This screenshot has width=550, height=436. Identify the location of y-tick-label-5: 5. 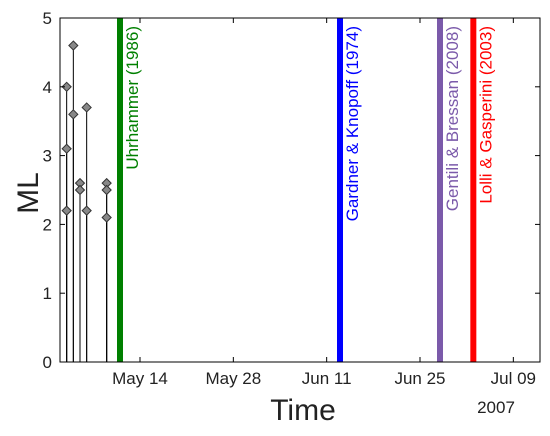
(47, 18).